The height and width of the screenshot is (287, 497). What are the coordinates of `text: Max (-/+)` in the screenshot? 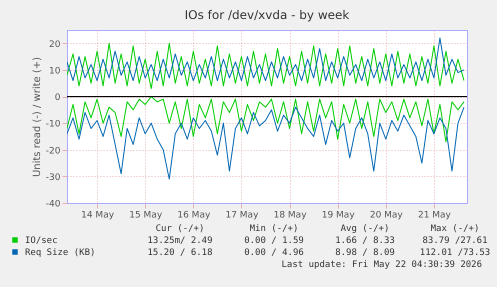 It's located at (455, 229).